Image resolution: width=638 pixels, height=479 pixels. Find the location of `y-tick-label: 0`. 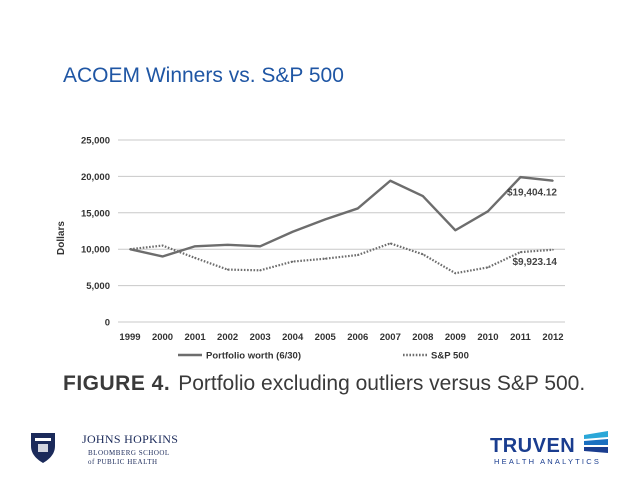

y-tick-label: 0 is located at coordinates (107, 323).